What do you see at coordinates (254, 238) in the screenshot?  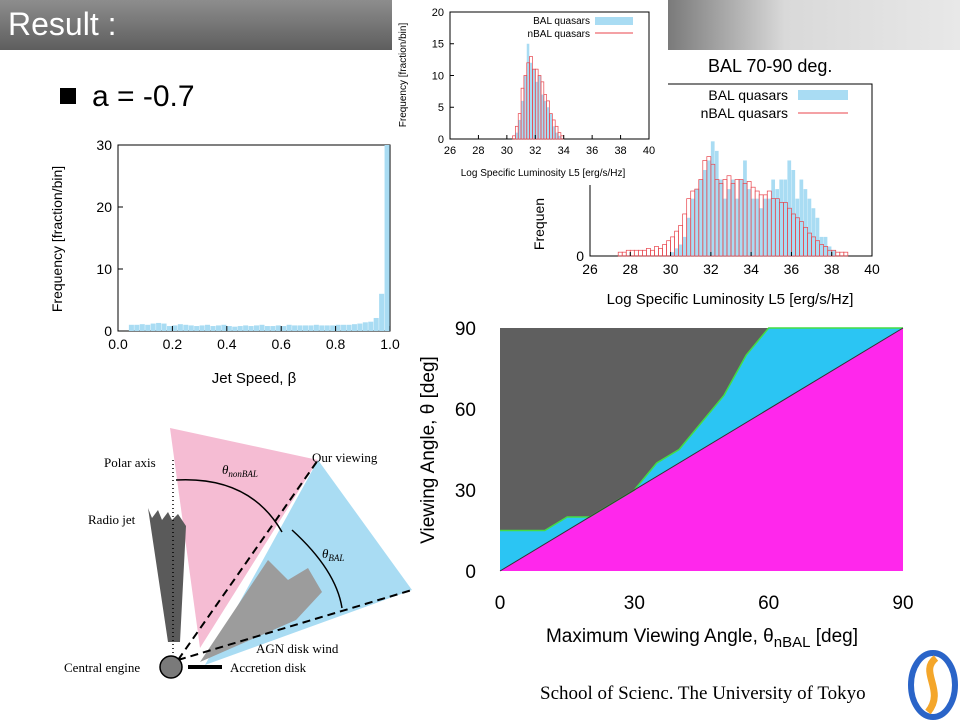 I see `plot-frame` at bounding box center [254, 238].